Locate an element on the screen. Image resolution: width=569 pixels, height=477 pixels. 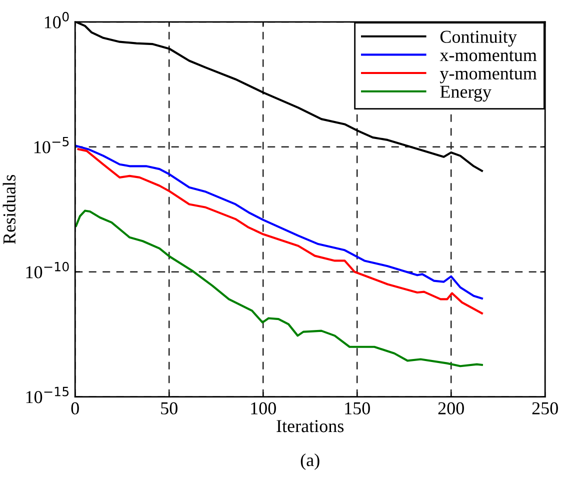
text: (a) is located at coordinates (310, 461).